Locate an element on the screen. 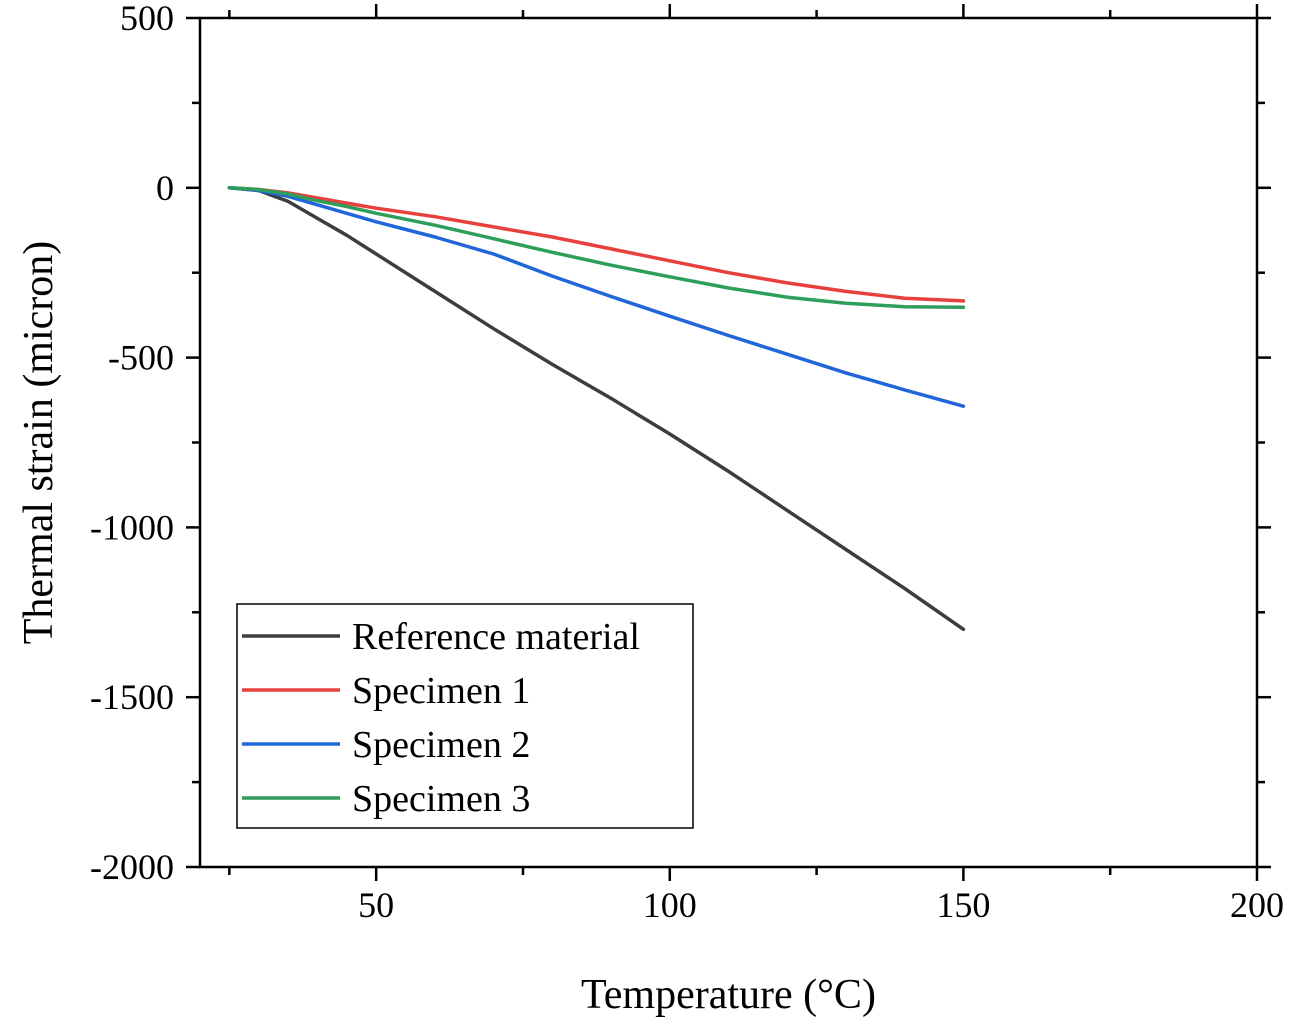 This screenshot has height=1026, width=1302. legend-label: Specimen 3 is located at coordinates (441, 799).